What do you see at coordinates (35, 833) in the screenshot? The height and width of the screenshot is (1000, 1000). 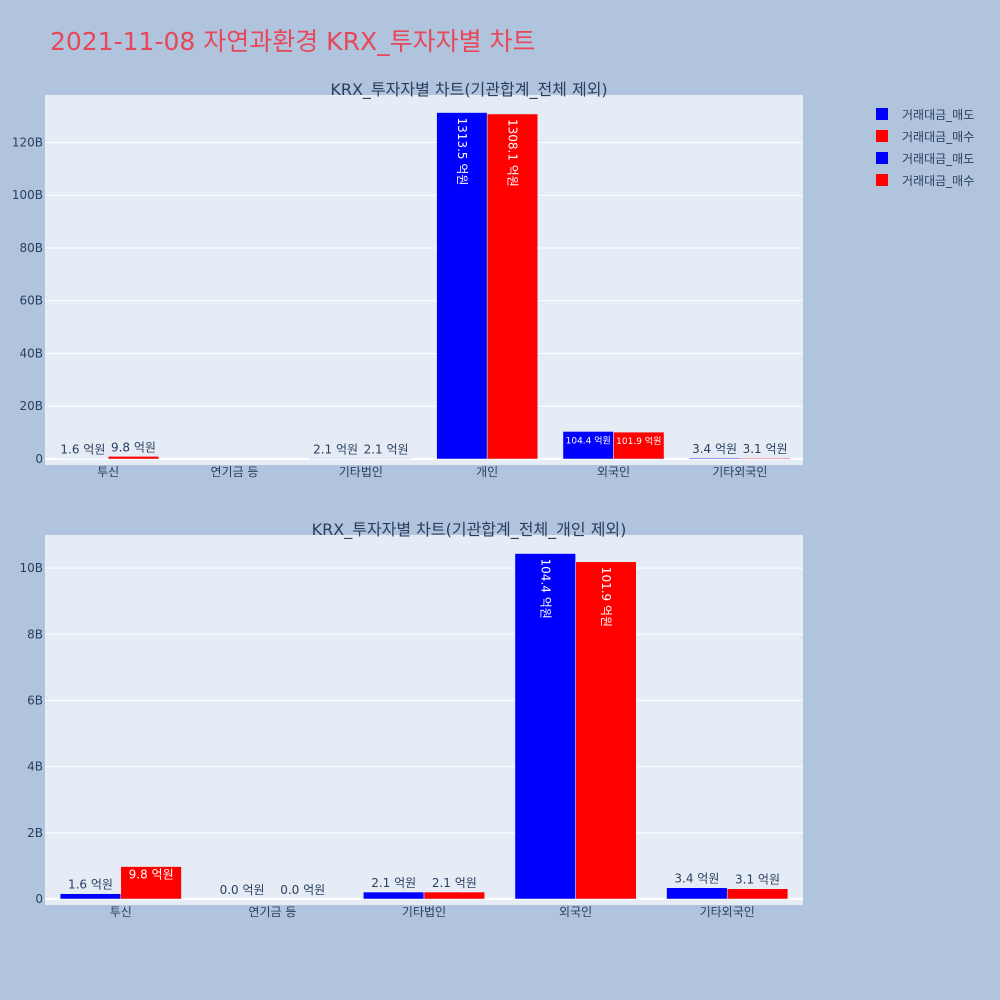 I see `y-tick-label: 2B` at bounding box center [35, 833].